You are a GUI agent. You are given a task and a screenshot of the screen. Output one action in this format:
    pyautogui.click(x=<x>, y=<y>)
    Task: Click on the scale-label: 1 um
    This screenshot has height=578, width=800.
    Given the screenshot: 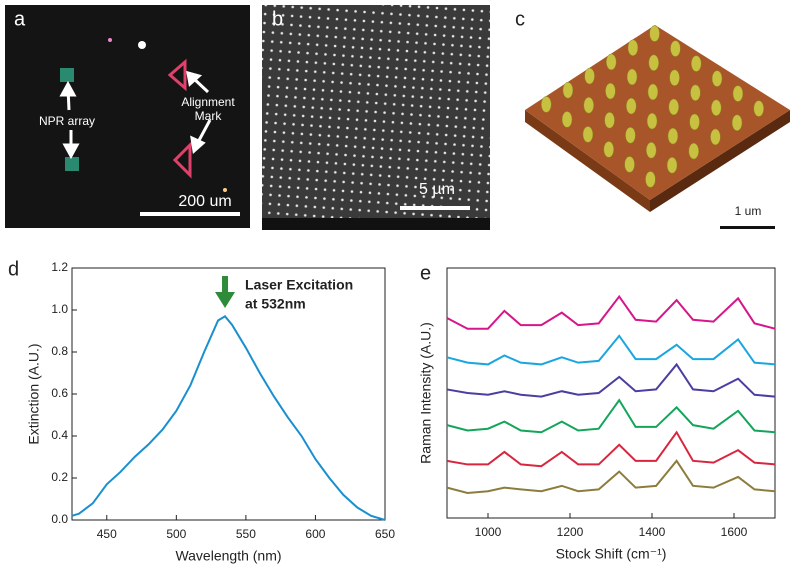 What is the action you would take?
    pyautogui.click(x=748, y=211)
    